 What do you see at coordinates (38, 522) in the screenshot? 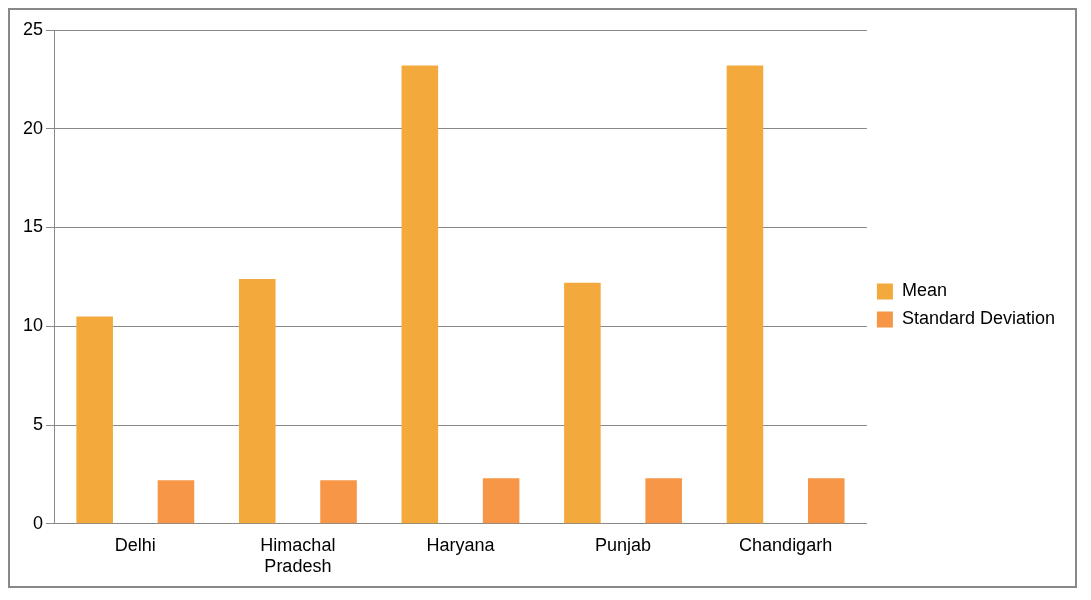
I see `y-tick-label: 0` at bounding box center [38, 522].